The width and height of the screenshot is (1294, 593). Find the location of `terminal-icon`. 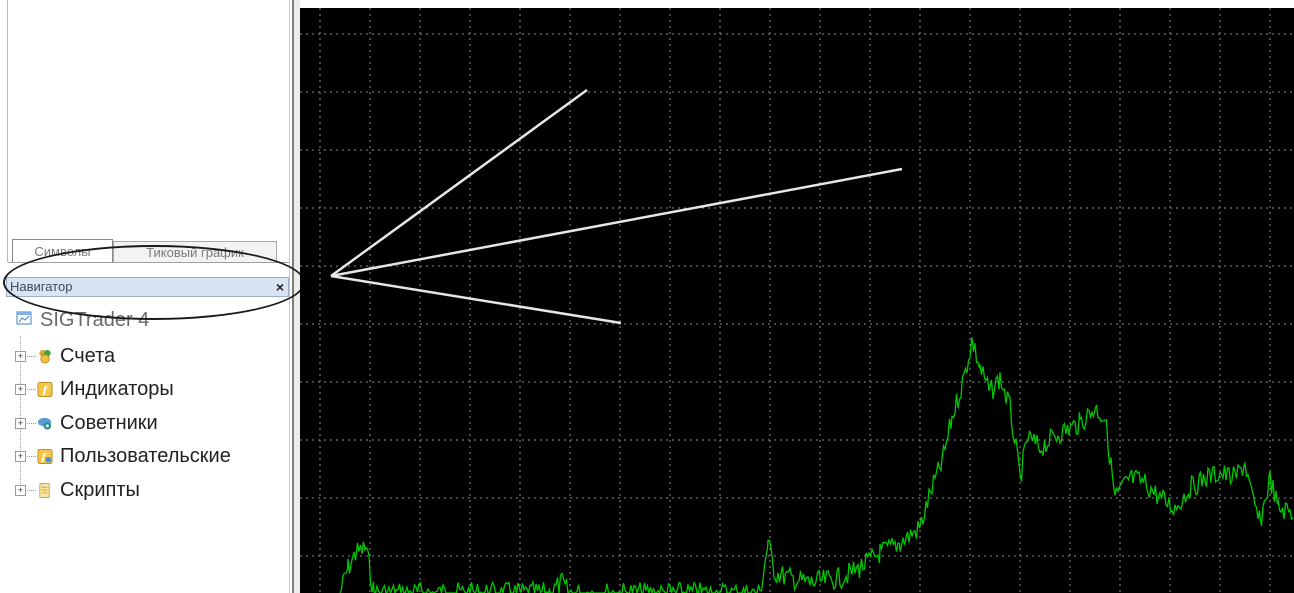

terminal-icon is located at coordinates (24, 320).